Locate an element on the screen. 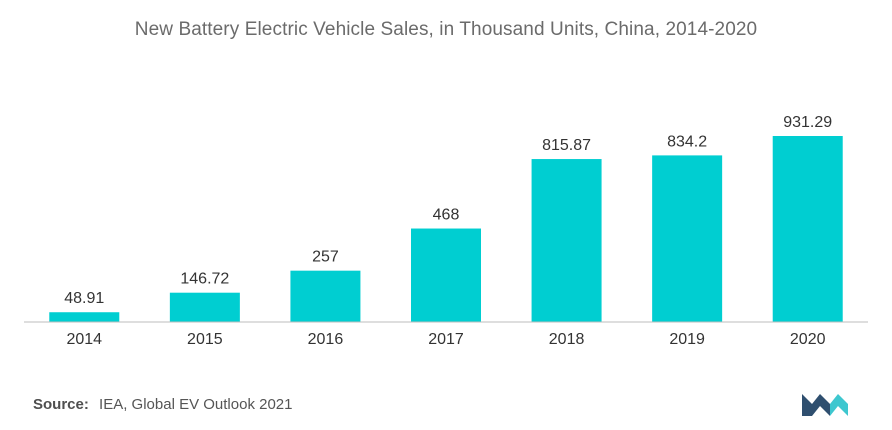 The image size is (892, 430). source-note: Source: IEA, Global EV Outlook 2021 is located at coordinates (162, 404).